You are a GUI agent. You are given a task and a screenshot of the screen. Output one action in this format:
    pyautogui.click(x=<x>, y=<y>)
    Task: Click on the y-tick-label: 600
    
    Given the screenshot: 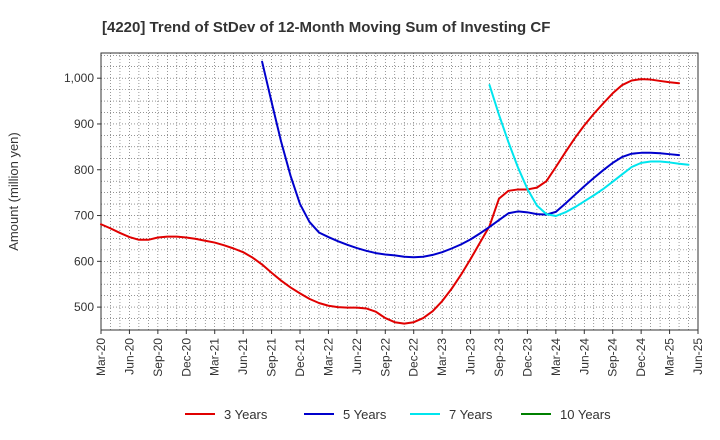 What is the action you would take?
    pyautogui.click(x=84, y=261)
    